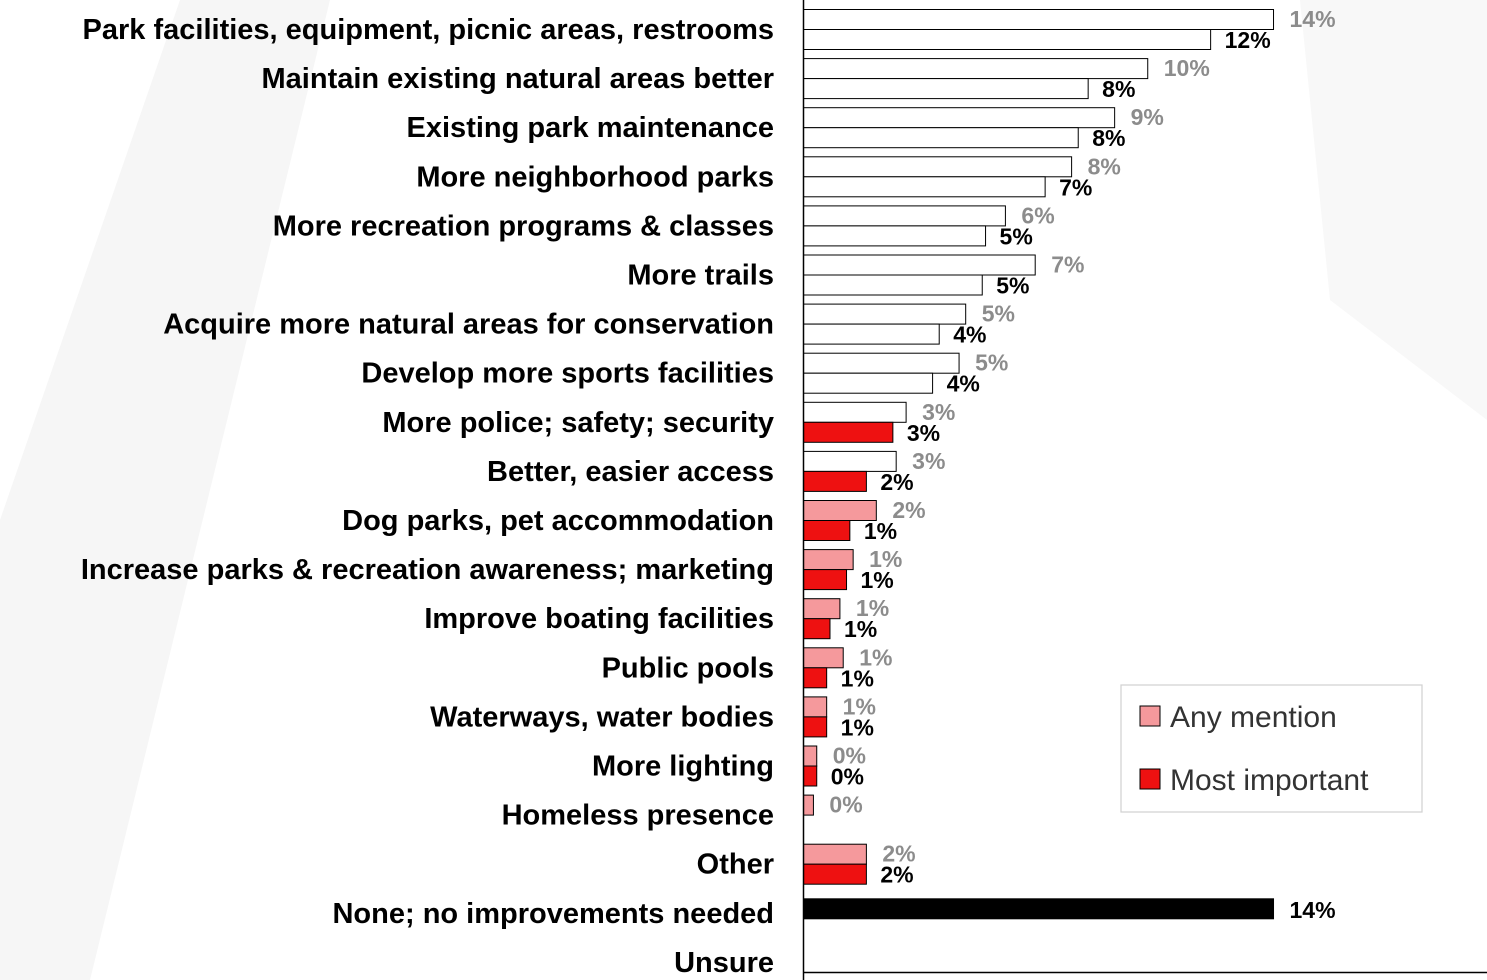 The image size is (1487, 980). I want to click on category-label-more-police-safety-security: More police; safety; security, so click(578, 423).